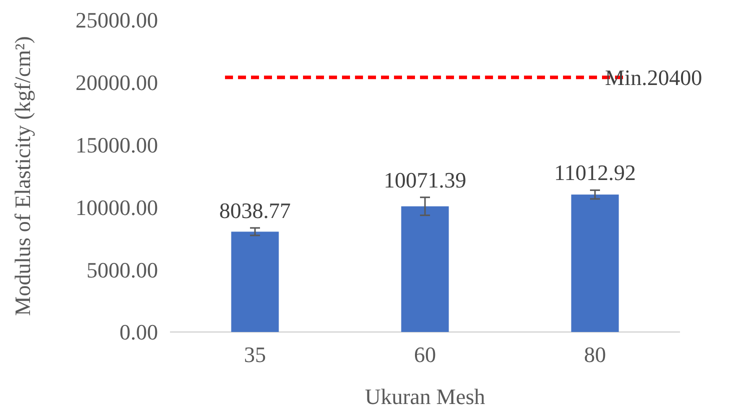  Describe the element at coordinates (595, 354) in the screenshot. I see `x-tick-label: 80` at that location.